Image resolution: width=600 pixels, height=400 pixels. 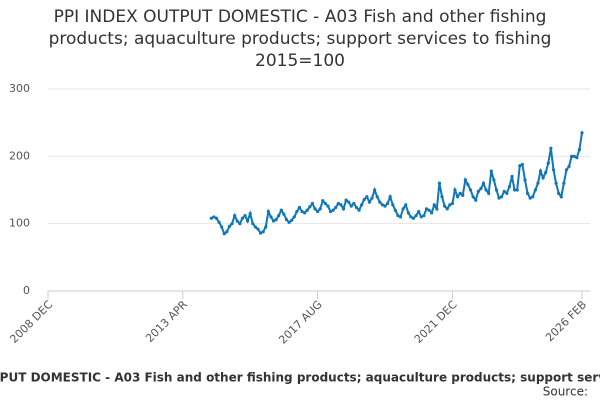 What do you see at coordinates (31, 322) in the screenshot?
I see `x-tick-label: 2008 DEC` at bounding box center [31, 322].